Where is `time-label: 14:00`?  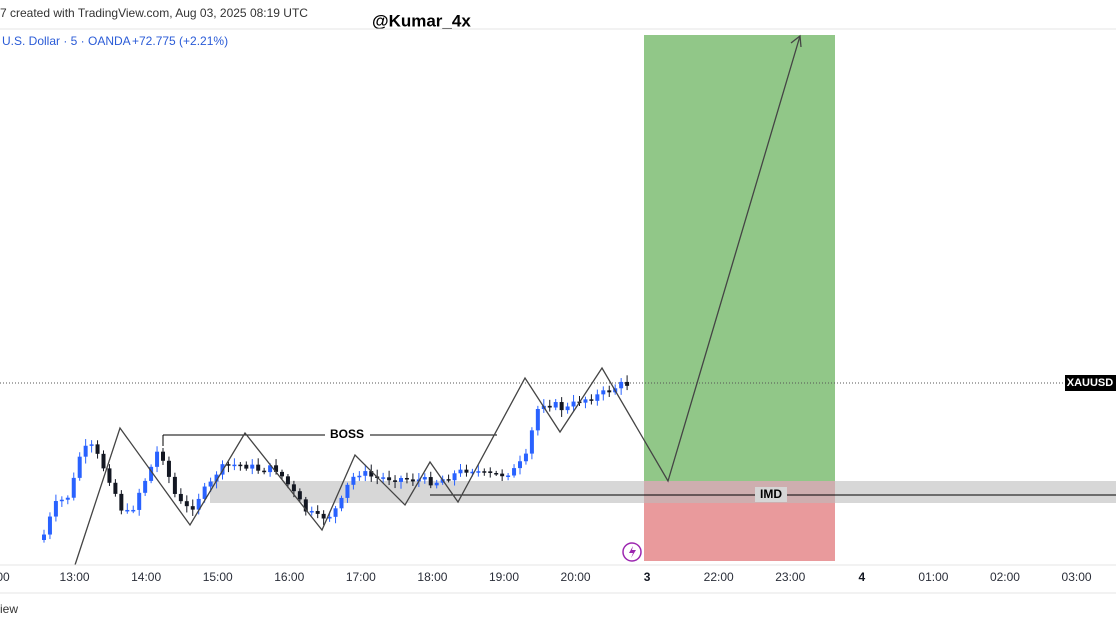
time-label: 14:00 is located at coordinates (146, 577).